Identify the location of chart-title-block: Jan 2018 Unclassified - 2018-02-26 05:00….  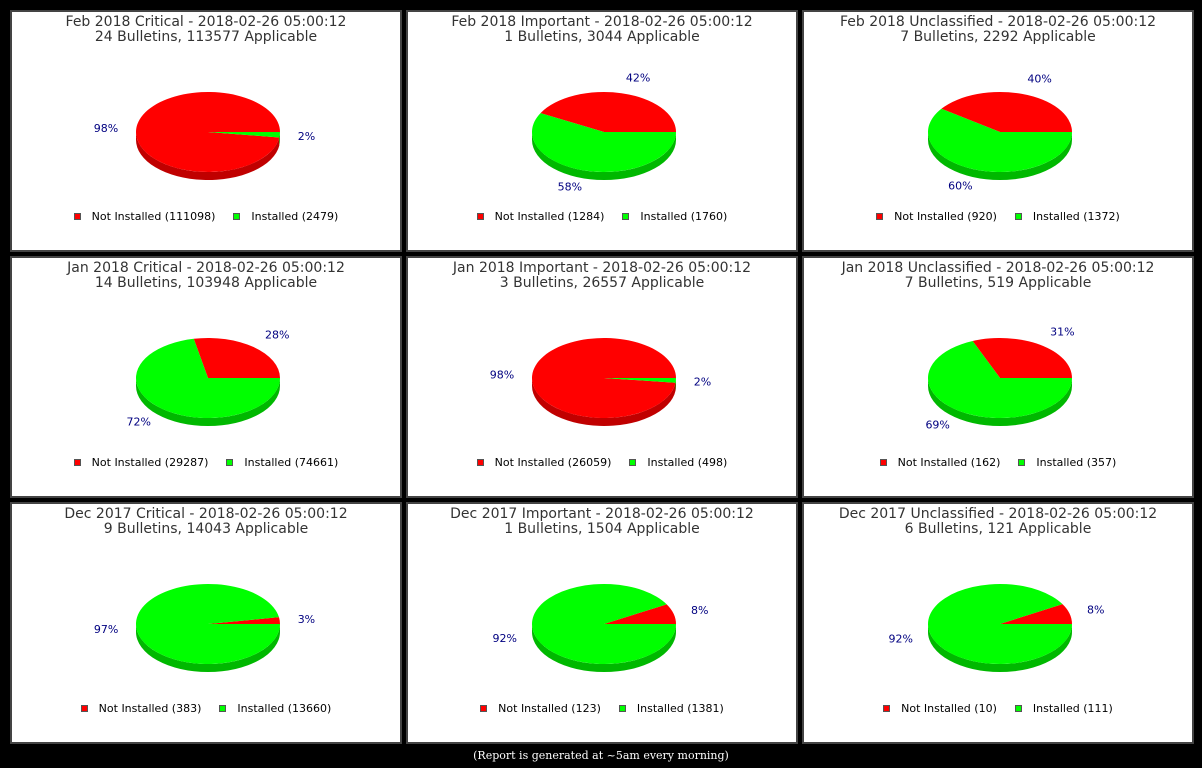
(998, 276).